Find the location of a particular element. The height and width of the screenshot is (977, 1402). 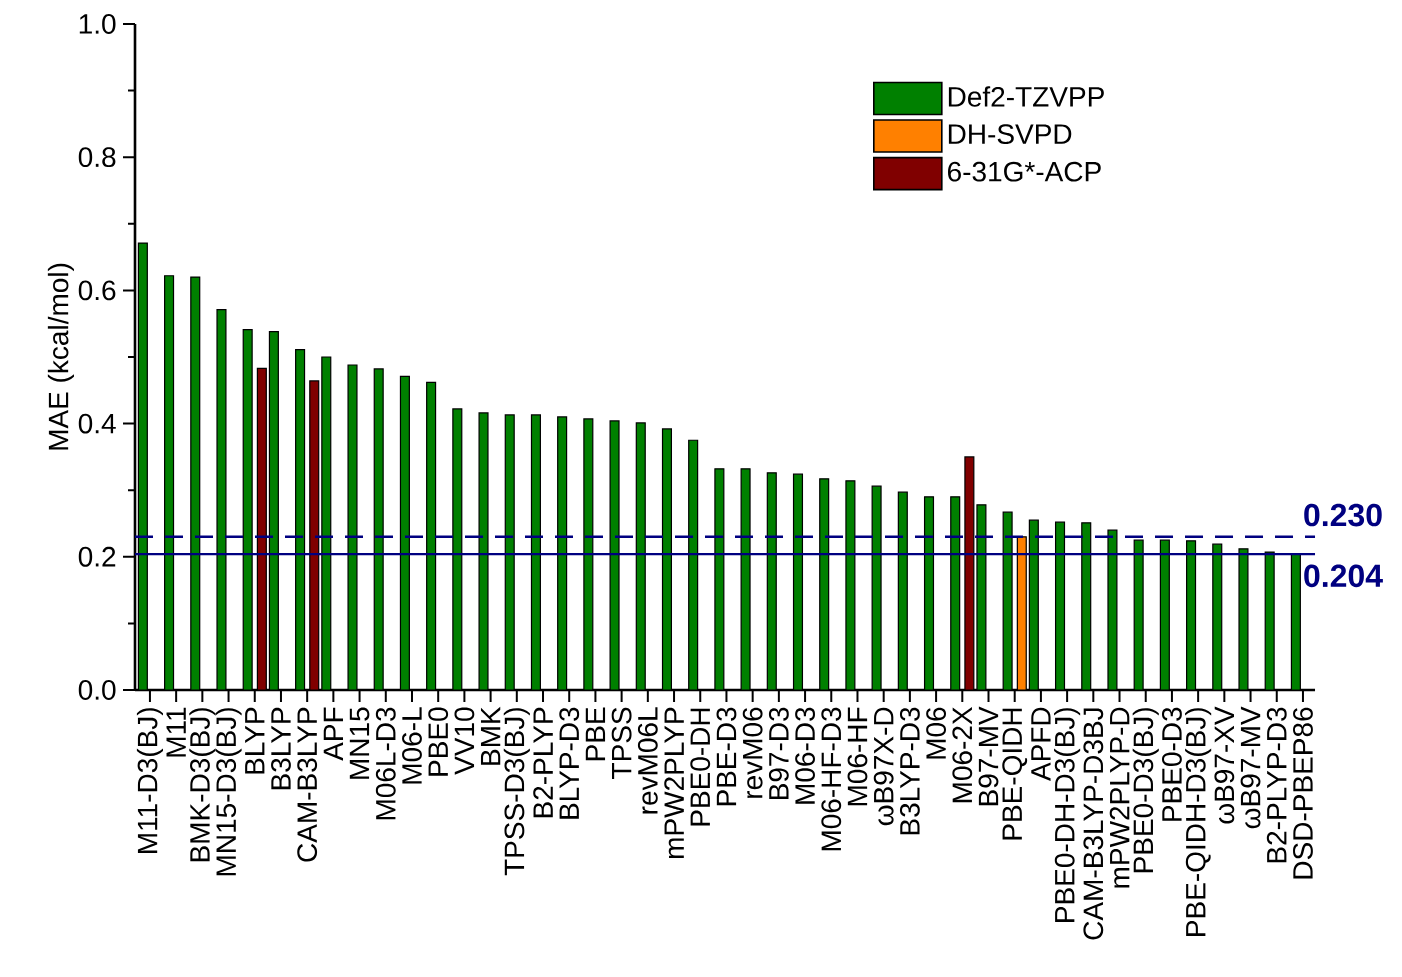

x-tick-label: TPSS is located at coordinates (621, 743).